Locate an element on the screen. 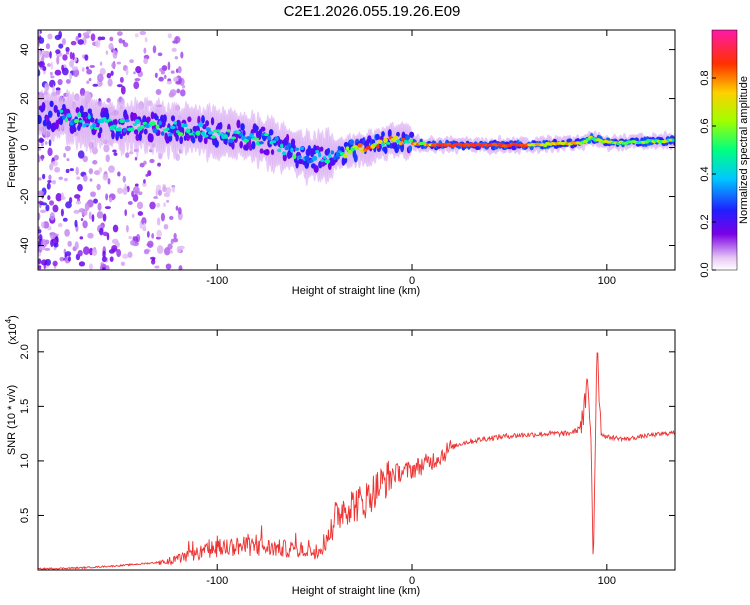  spectrogram-xlabel: Height of straight line (km) is located at coordinates (356, 291).